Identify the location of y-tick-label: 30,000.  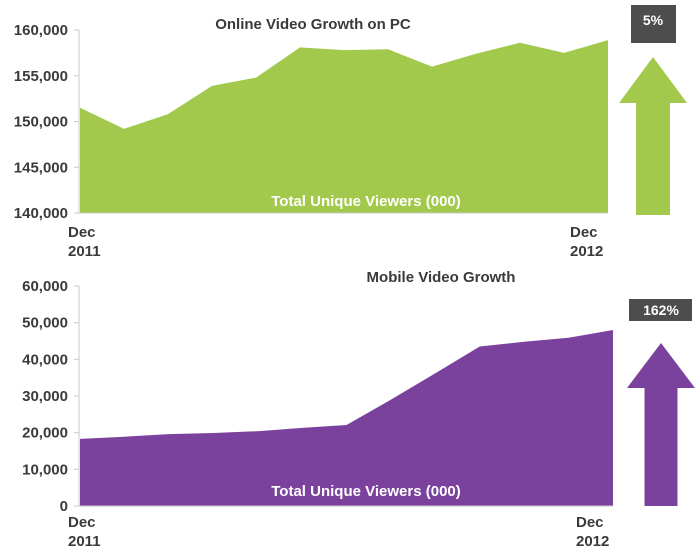
(45, 396).